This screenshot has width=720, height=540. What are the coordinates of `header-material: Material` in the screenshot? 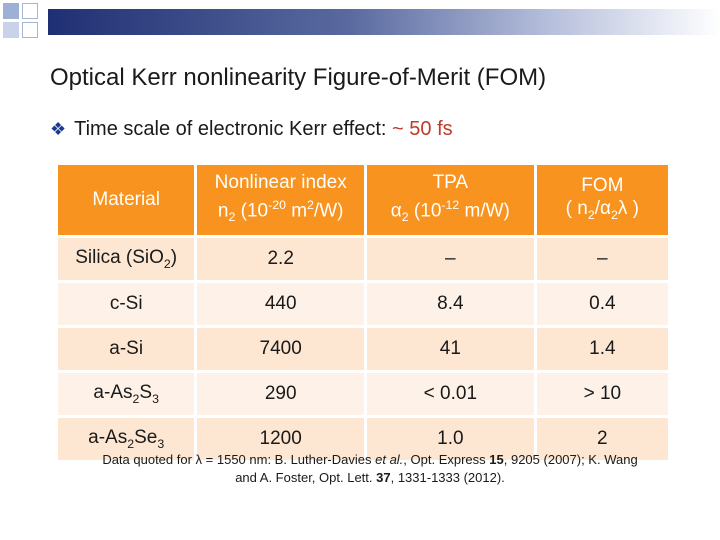 It's located at (126, 200).